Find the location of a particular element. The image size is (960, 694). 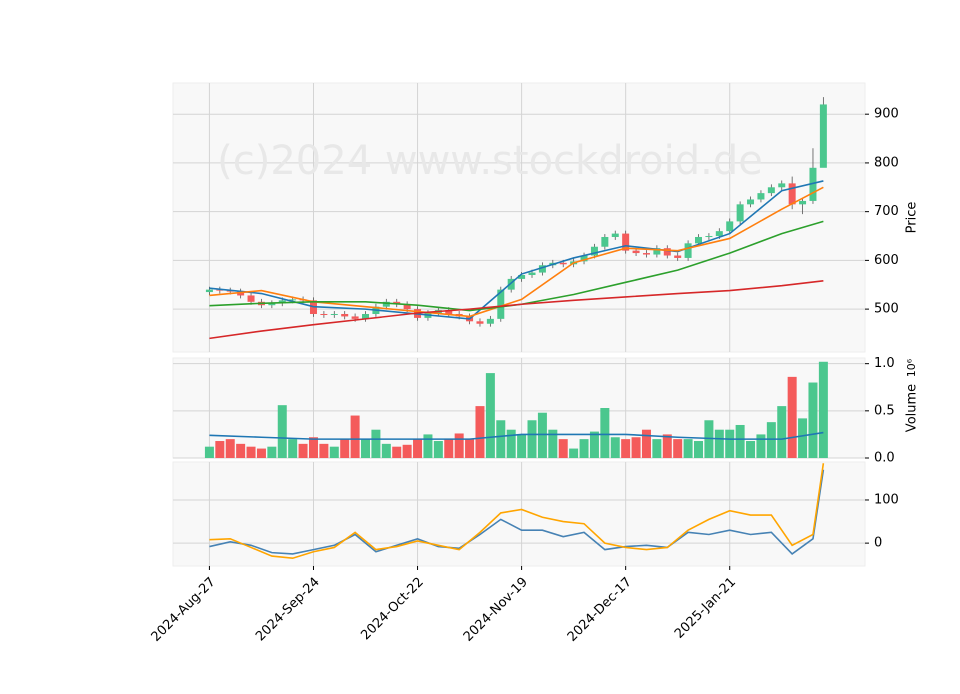

y-tick-label: 1.0 is located at coordinates (884, 363).